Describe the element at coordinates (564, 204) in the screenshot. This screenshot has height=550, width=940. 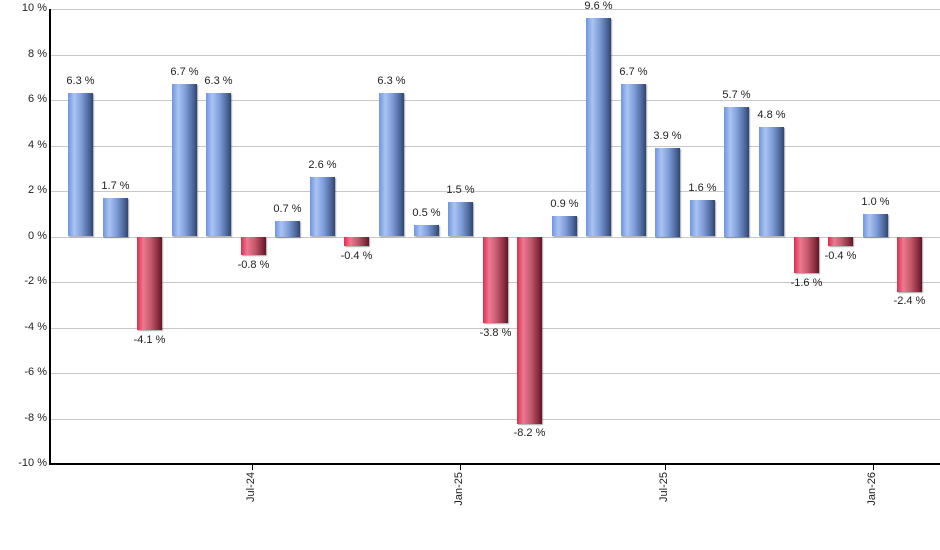
I see `bar-value-label: 0.9 %` at that location.